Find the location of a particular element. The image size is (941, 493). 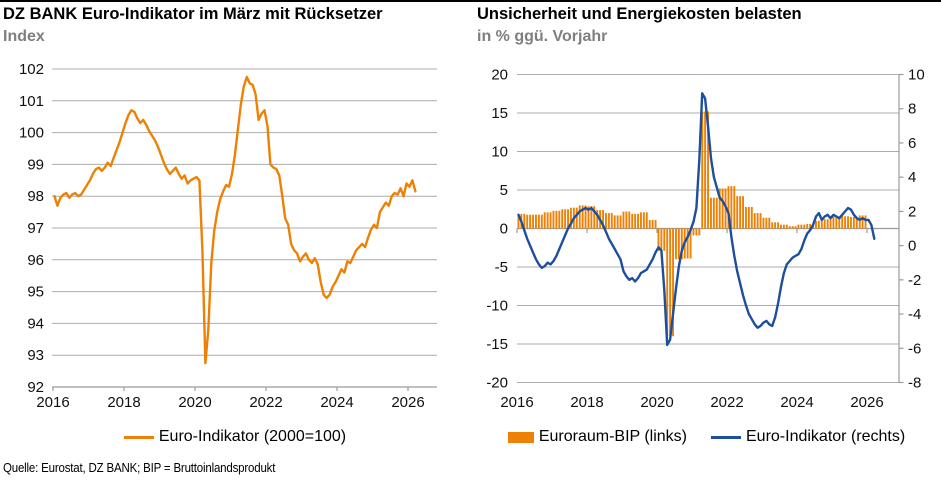

svg-text: 96 is located at coordinates (35, 260).